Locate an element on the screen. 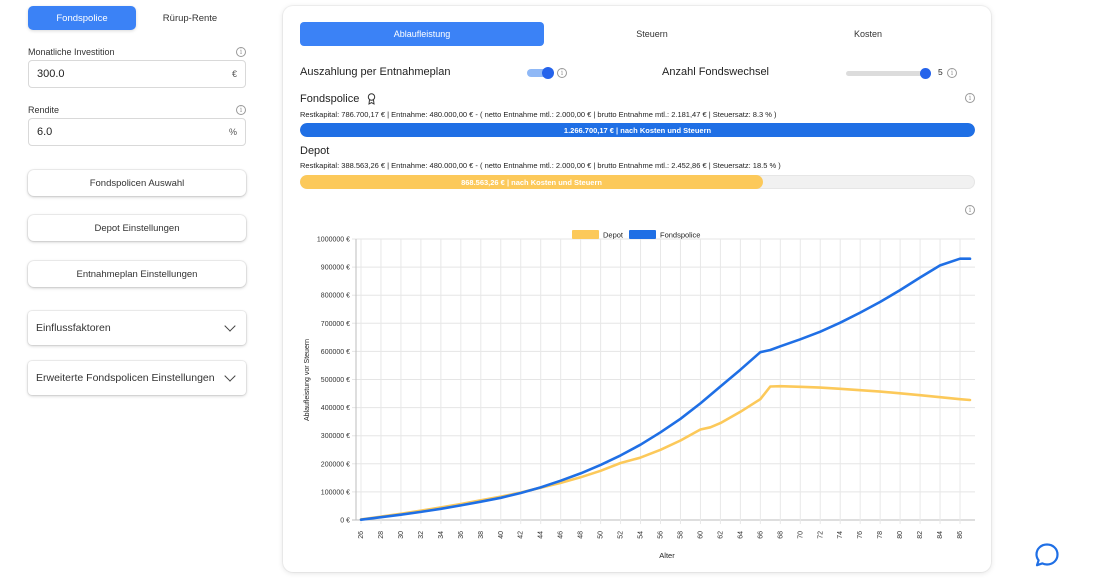 The image size is (1100, 580). yield-value: 6.0 is located at coordinates (45, 132).